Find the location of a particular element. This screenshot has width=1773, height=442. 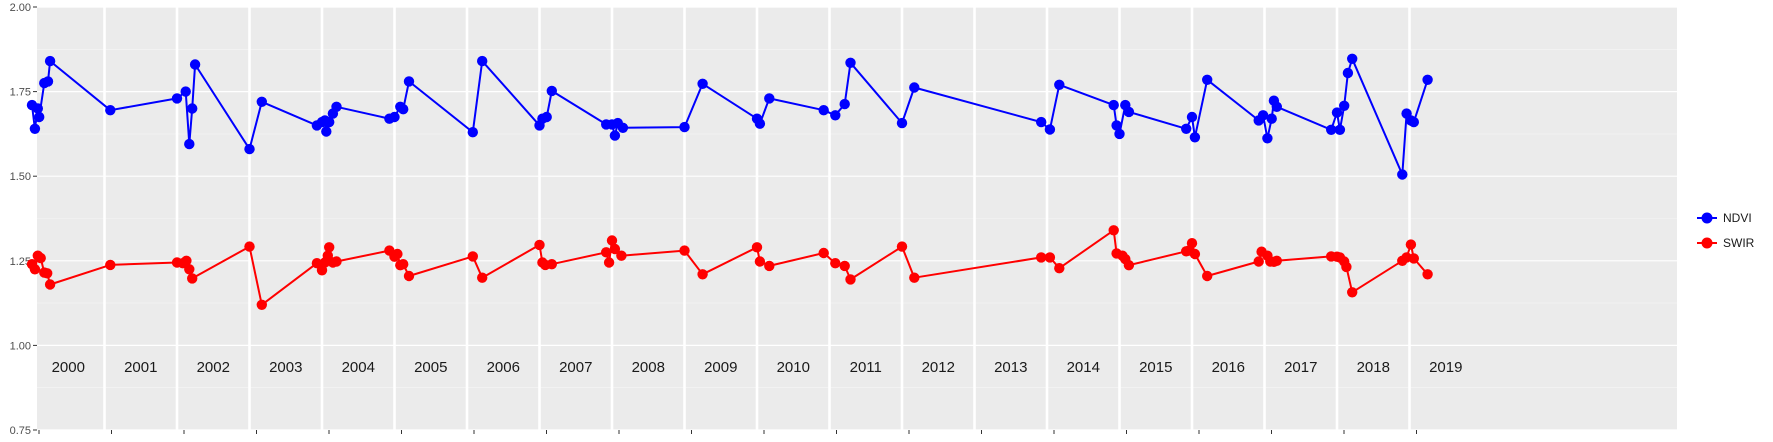

legend-item-ndvi: NDVI is located at coordinates (1724, 218).